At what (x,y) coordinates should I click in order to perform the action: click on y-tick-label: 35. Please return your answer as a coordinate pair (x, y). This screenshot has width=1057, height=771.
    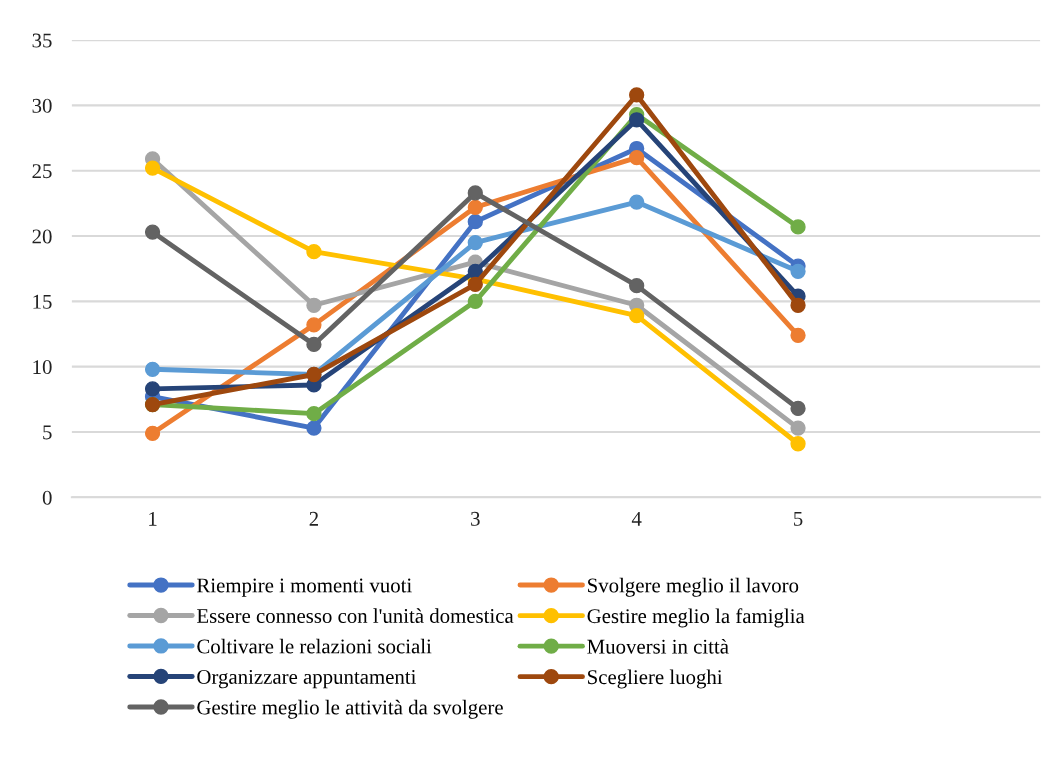
    Looking at the image, I should click on (42, 40).